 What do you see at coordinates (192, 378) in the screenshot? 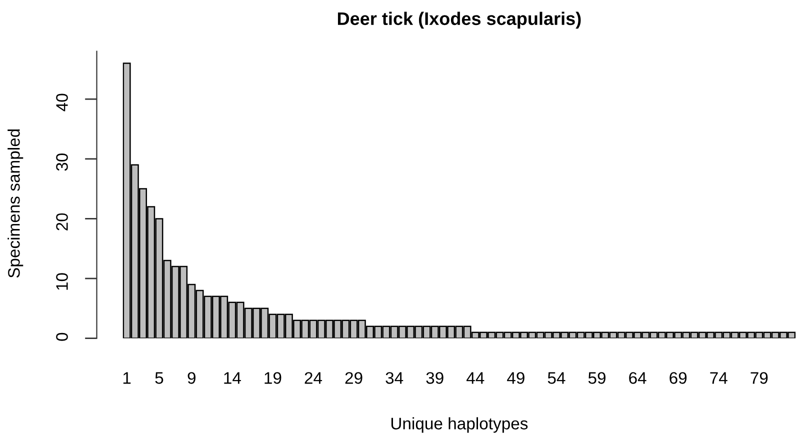
I see `x-tick-label: 9` at bounding box center [192, 378].